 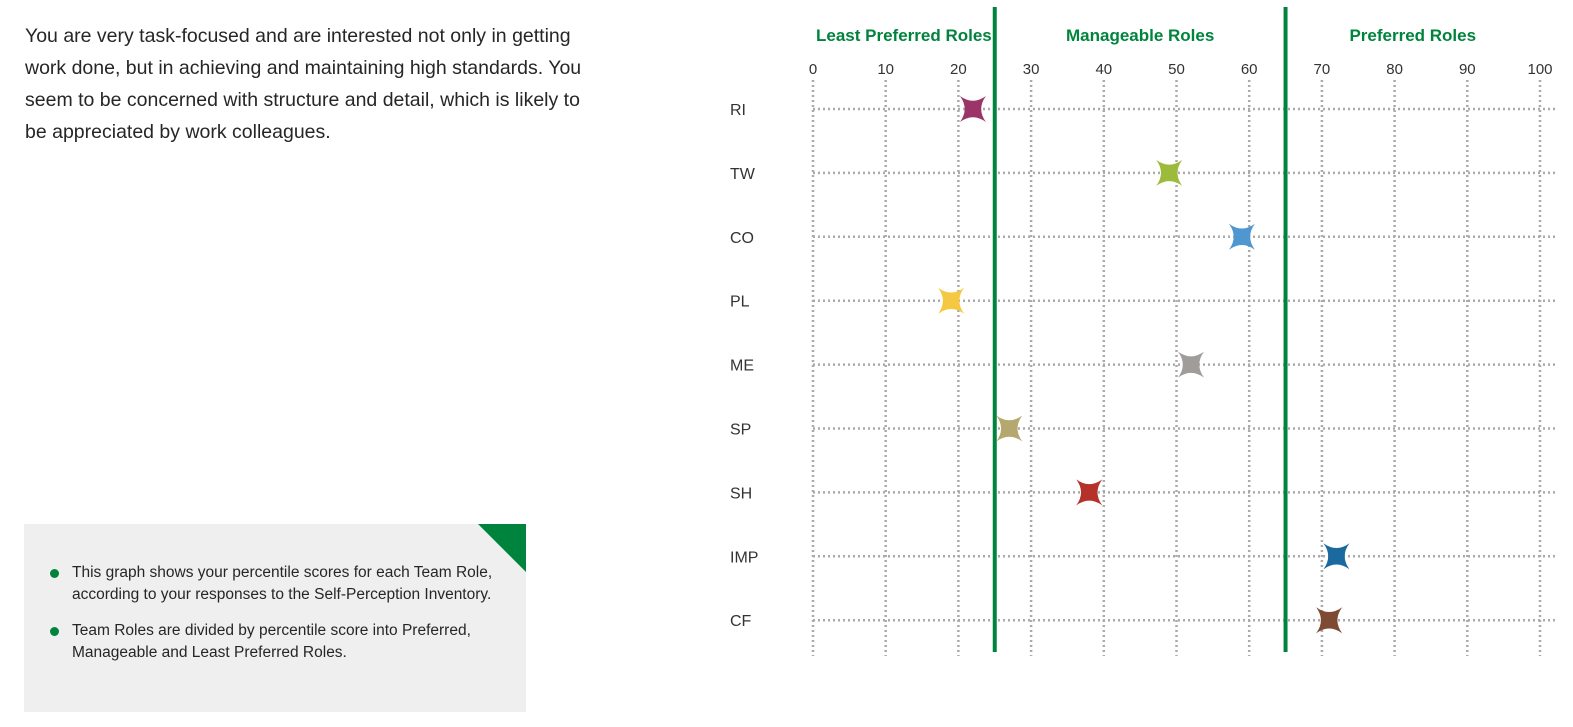 What do you see at coordinates (1467, 69) in the screenshot?
I see `x-tick-label: 90` at bounding box center [1467, 69].